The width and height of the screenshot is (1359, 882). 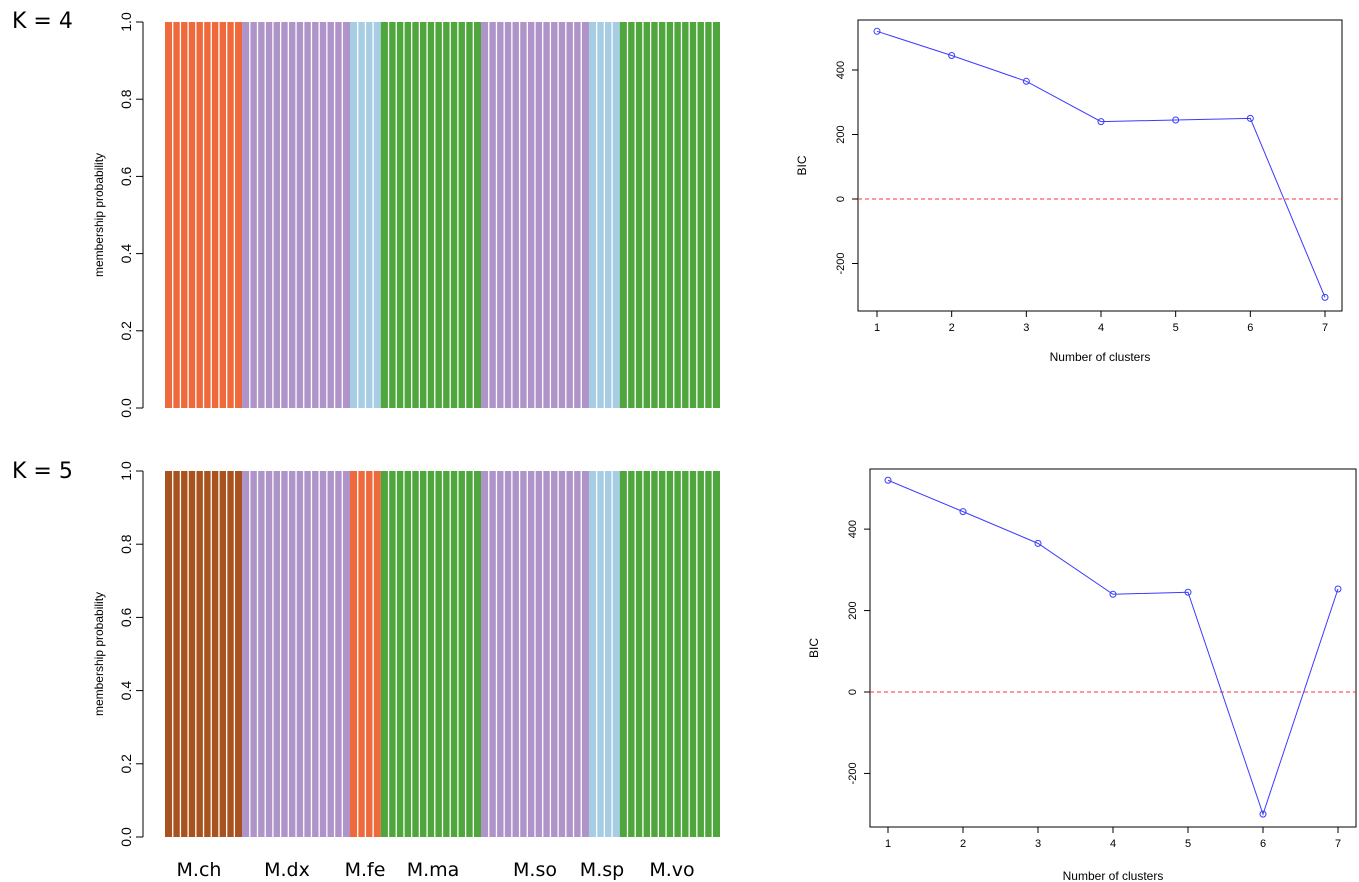 I want to click on x-tick-label: 5, so click(x=1176, y=328).